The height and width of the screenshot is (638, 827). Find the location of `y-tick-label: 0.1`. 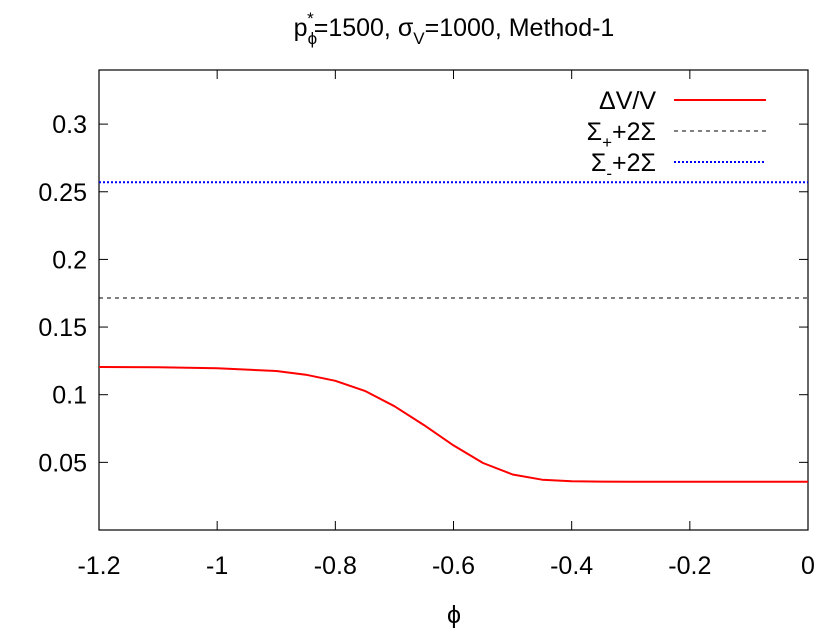

y-tick-label: 0.1 is located at coordinates (69, 396).